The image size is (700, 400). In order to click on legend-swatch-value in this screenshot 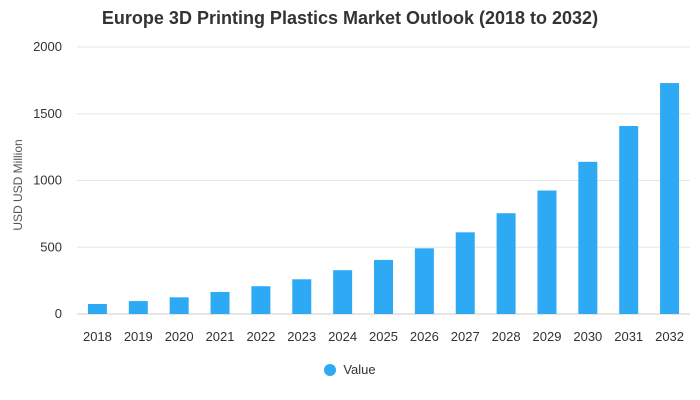, I will do `click(330, 369)`.